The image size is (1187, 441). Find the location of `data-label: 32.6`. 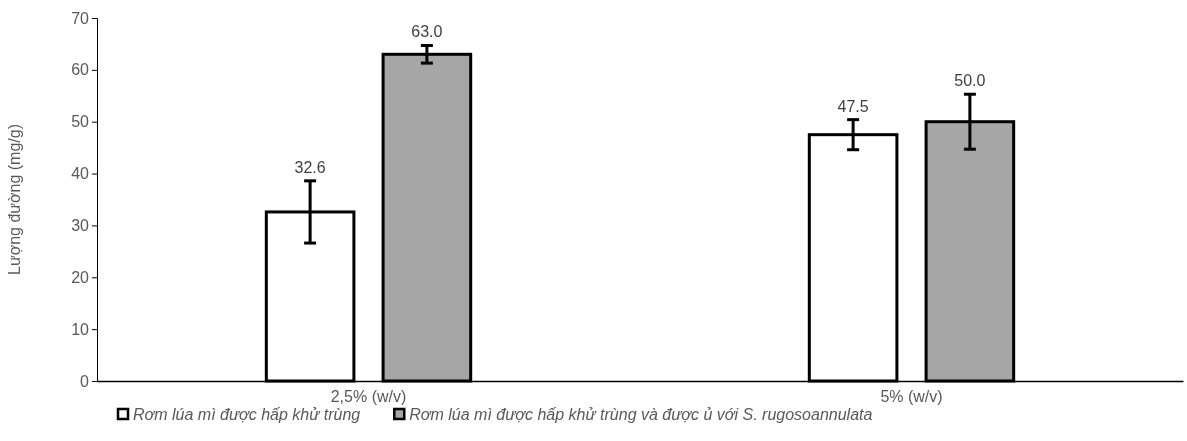

data-label: 32.6 is located at coordinates (310, 167).